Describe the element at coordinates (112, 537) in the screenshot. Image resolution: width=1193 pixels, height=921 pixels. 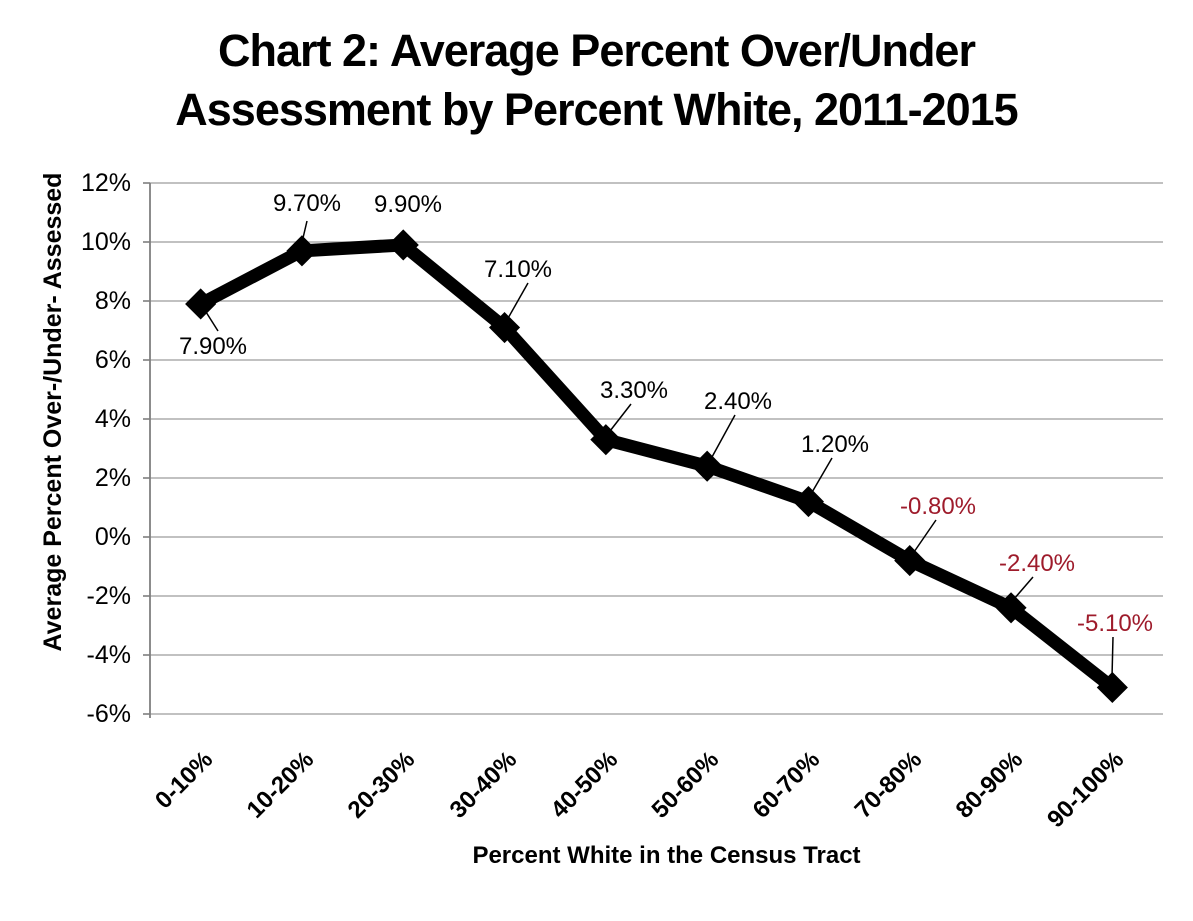
I see `y-tick-label: 0%` at that location.